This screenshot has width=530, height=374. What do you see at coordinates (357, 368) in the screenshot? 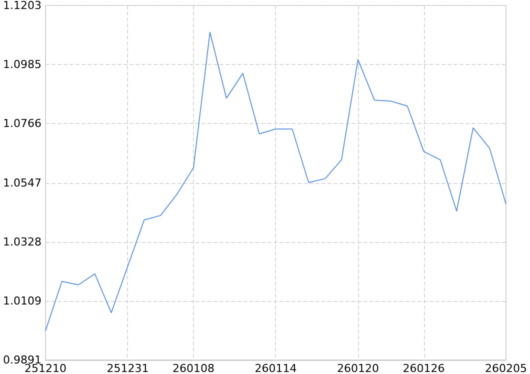
I see `x-tick-label: 260120` at bounding box center [357, 368].